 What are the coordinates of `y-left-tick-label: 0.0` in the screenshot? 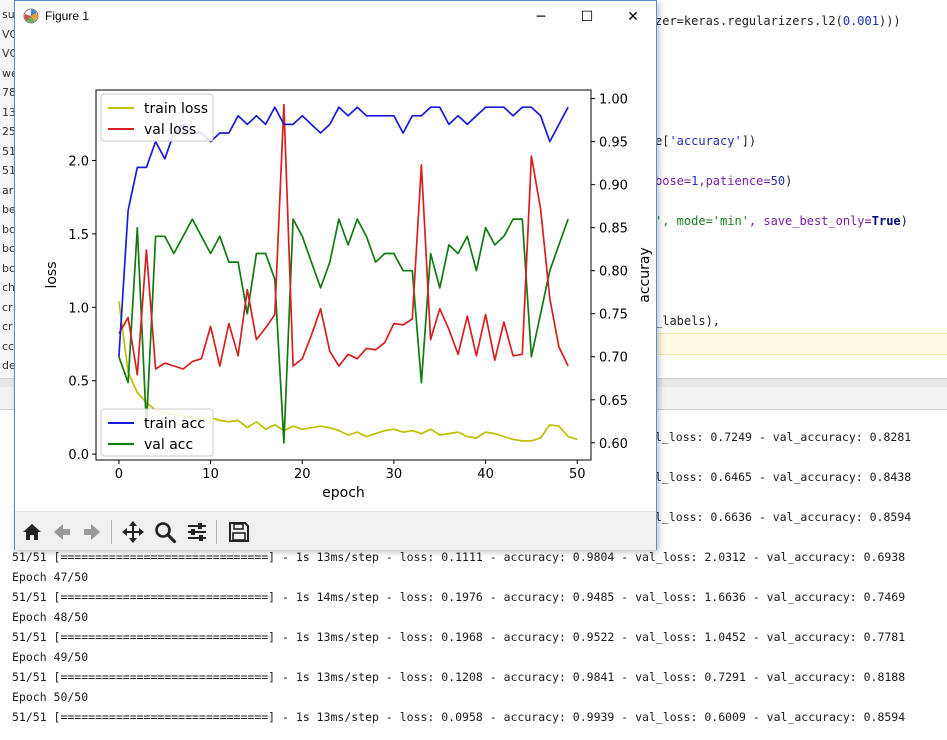 It's located at (78, 455).